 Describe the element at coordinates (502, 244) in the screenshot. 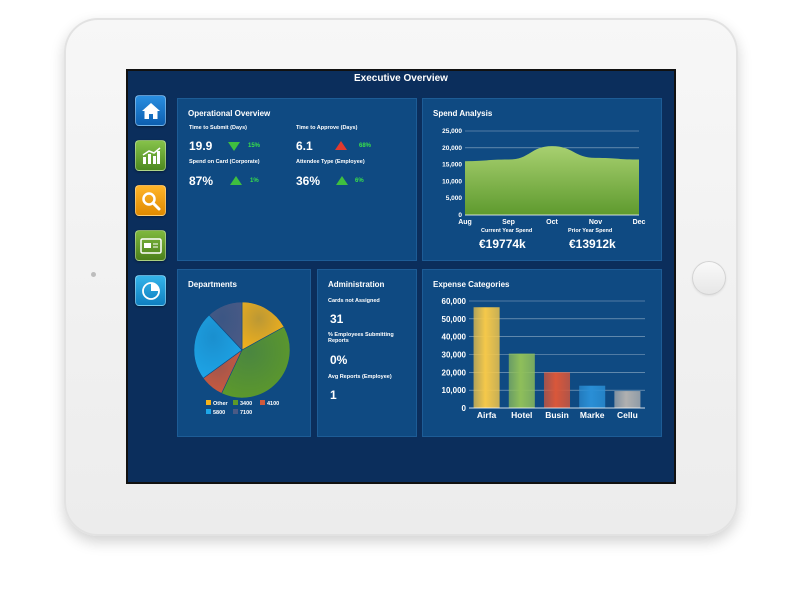

I see `current-year-value: €19774k` at that location.